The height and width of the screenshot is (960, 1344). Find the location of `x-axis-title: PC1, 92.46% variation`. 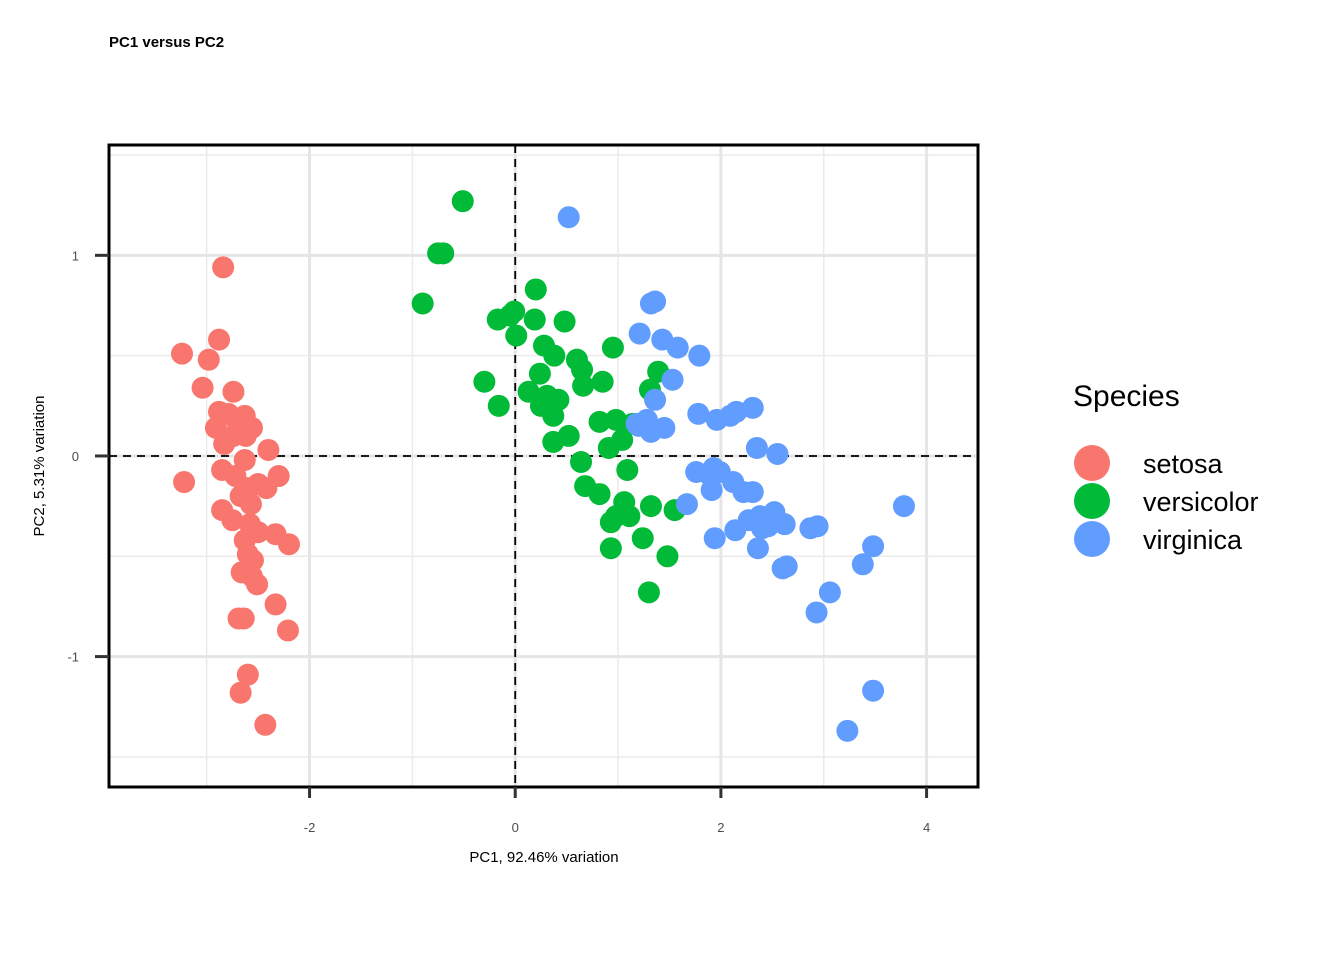

x-axis-title: PC1, 92.46% variation is located at coordinates (543, 857).